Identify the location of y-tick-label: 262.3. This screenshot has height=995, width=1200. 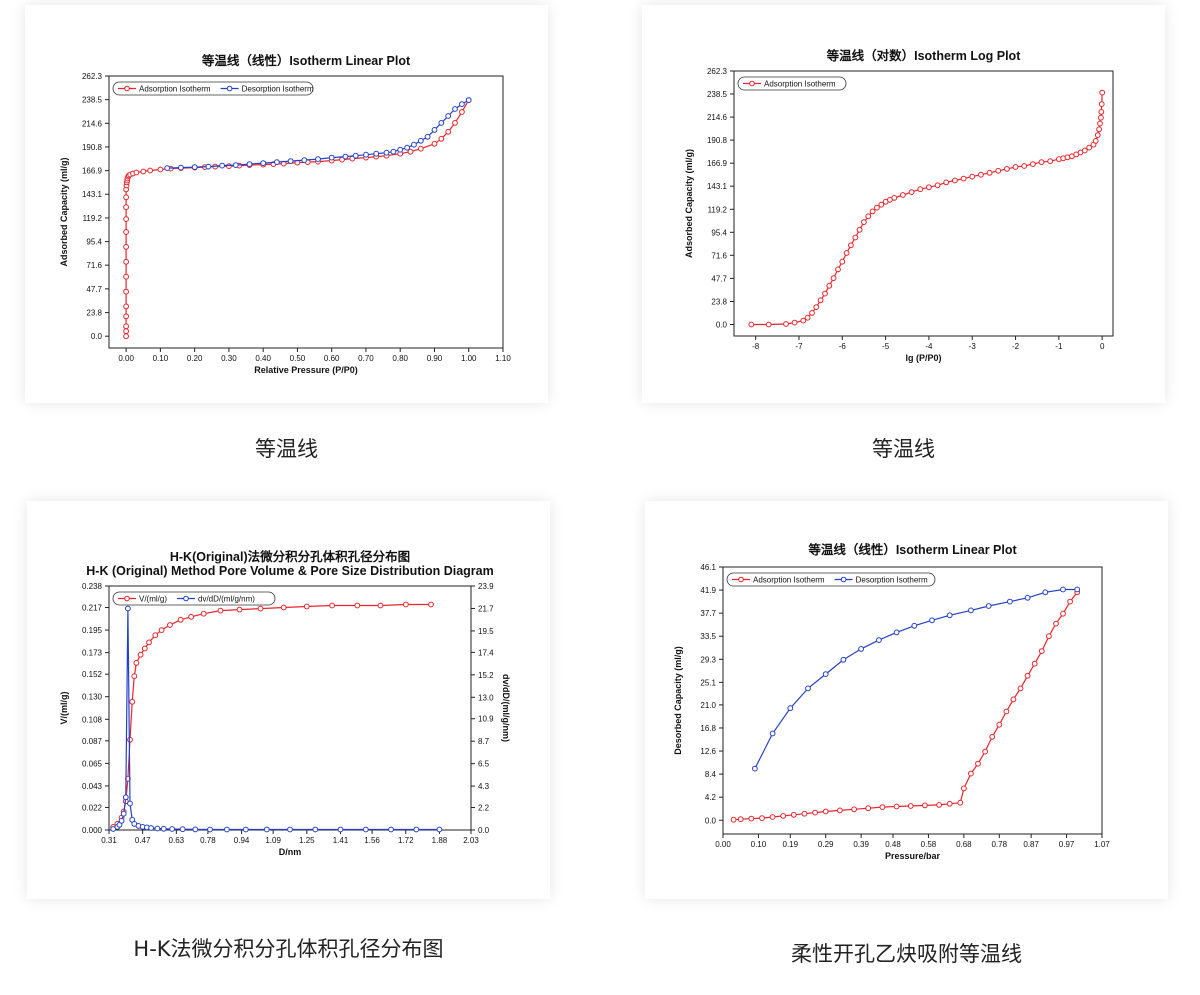
(92, 76).